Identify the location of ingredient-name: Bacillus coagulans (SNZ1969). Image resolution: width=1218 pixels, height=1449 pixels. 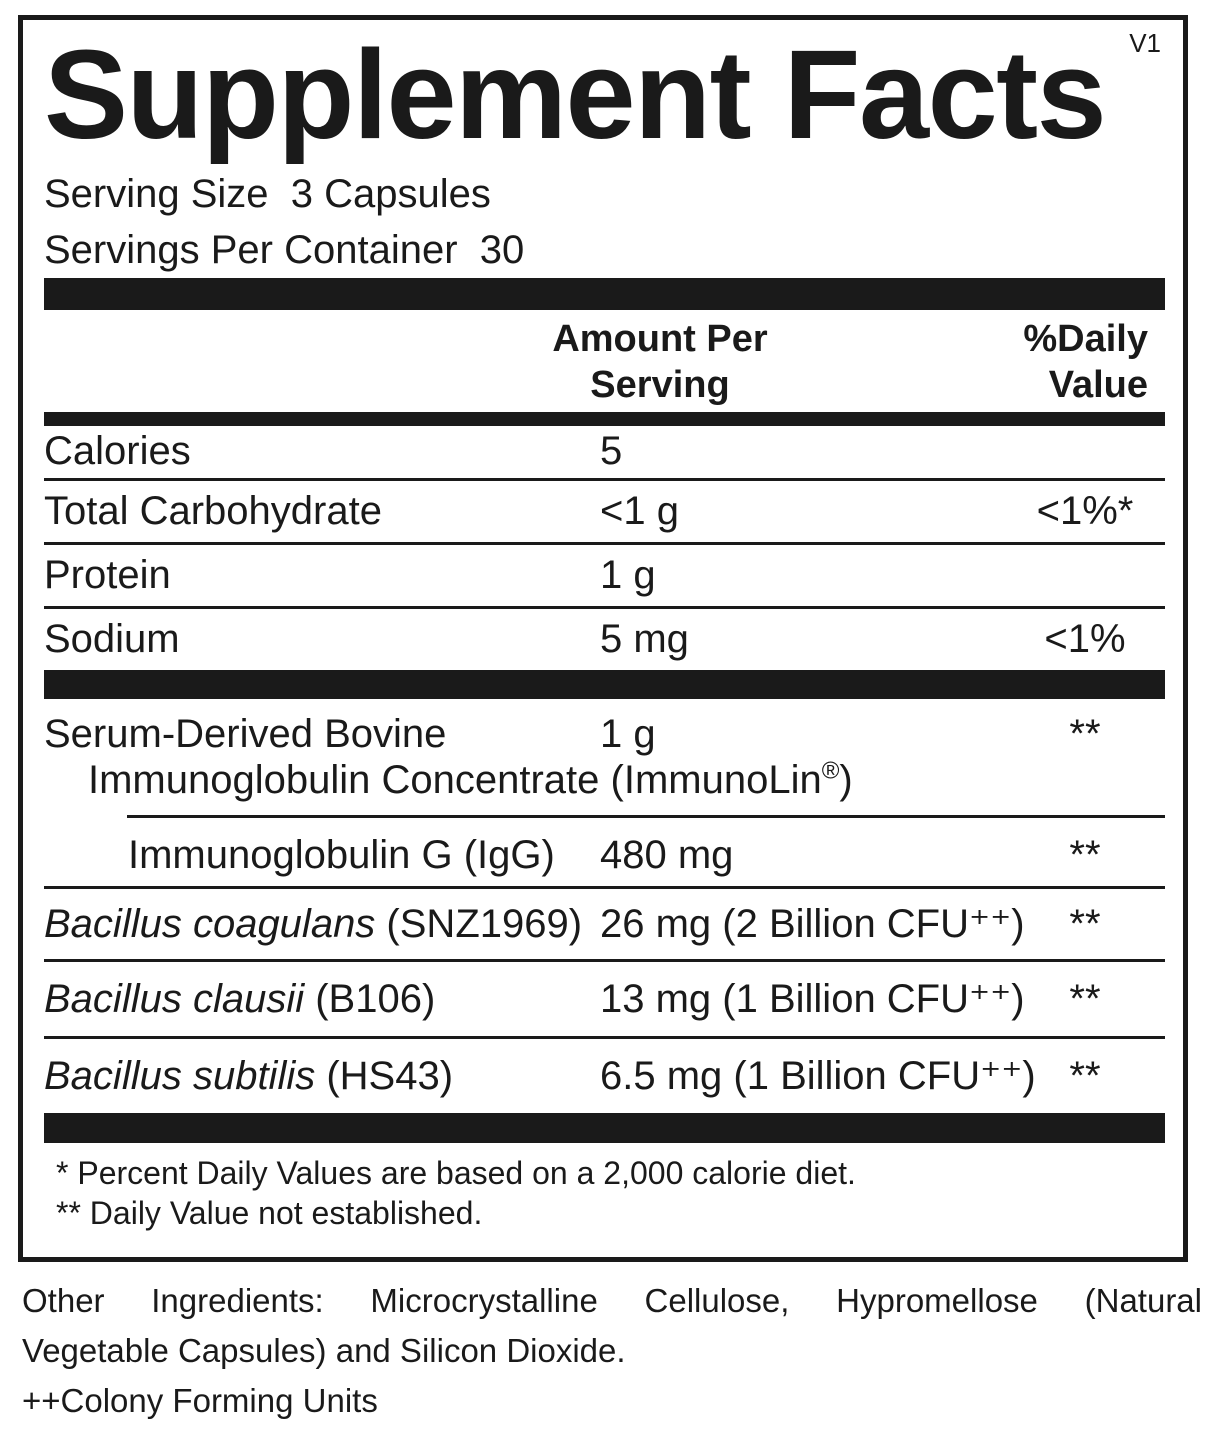
(322, 924).